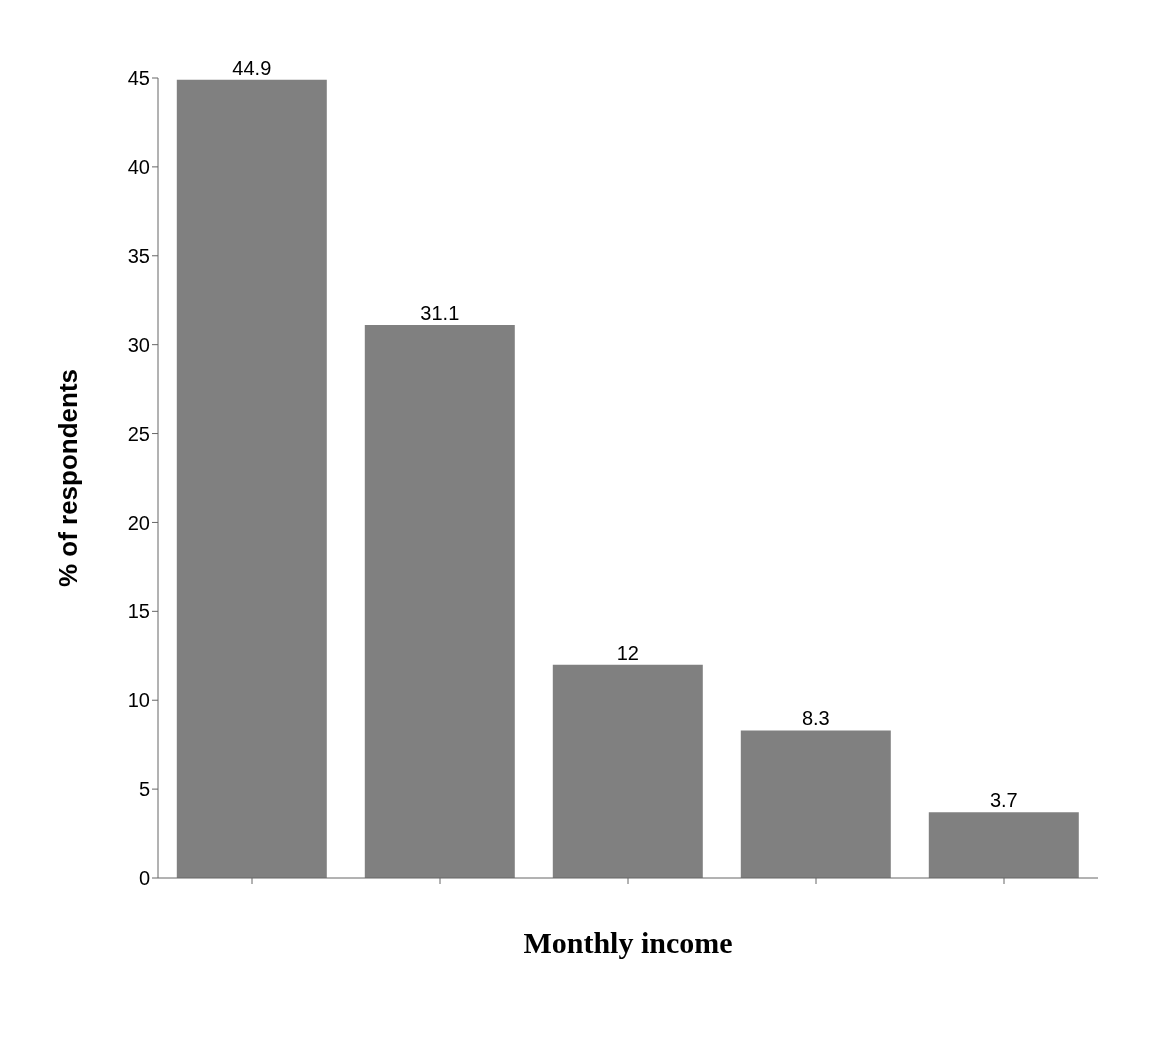 This screenshot has width=1160, height=1043. What do you see at coordinates (144, 789) in the screenshot?
I see `y-tick-label: 5` at bounding box center [144, 789].